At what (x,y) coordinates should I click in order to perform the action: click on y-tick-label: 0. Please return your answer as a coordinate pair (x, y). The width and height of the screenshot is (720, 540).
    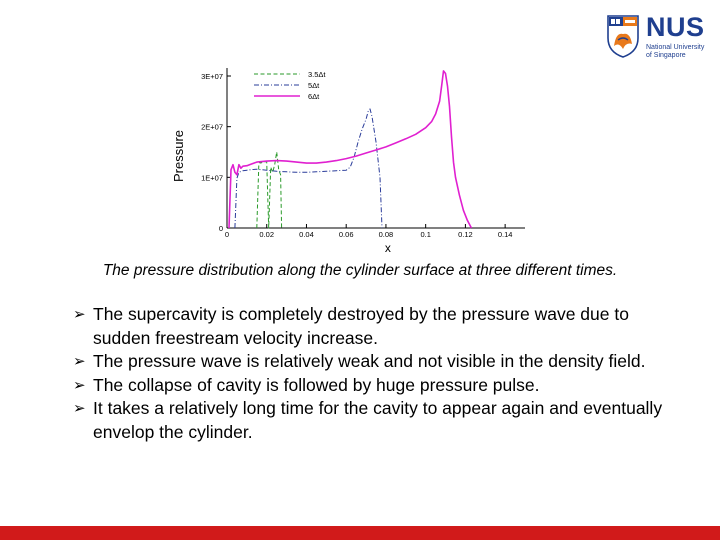
    Looking at the image, I should click on (221, 228).